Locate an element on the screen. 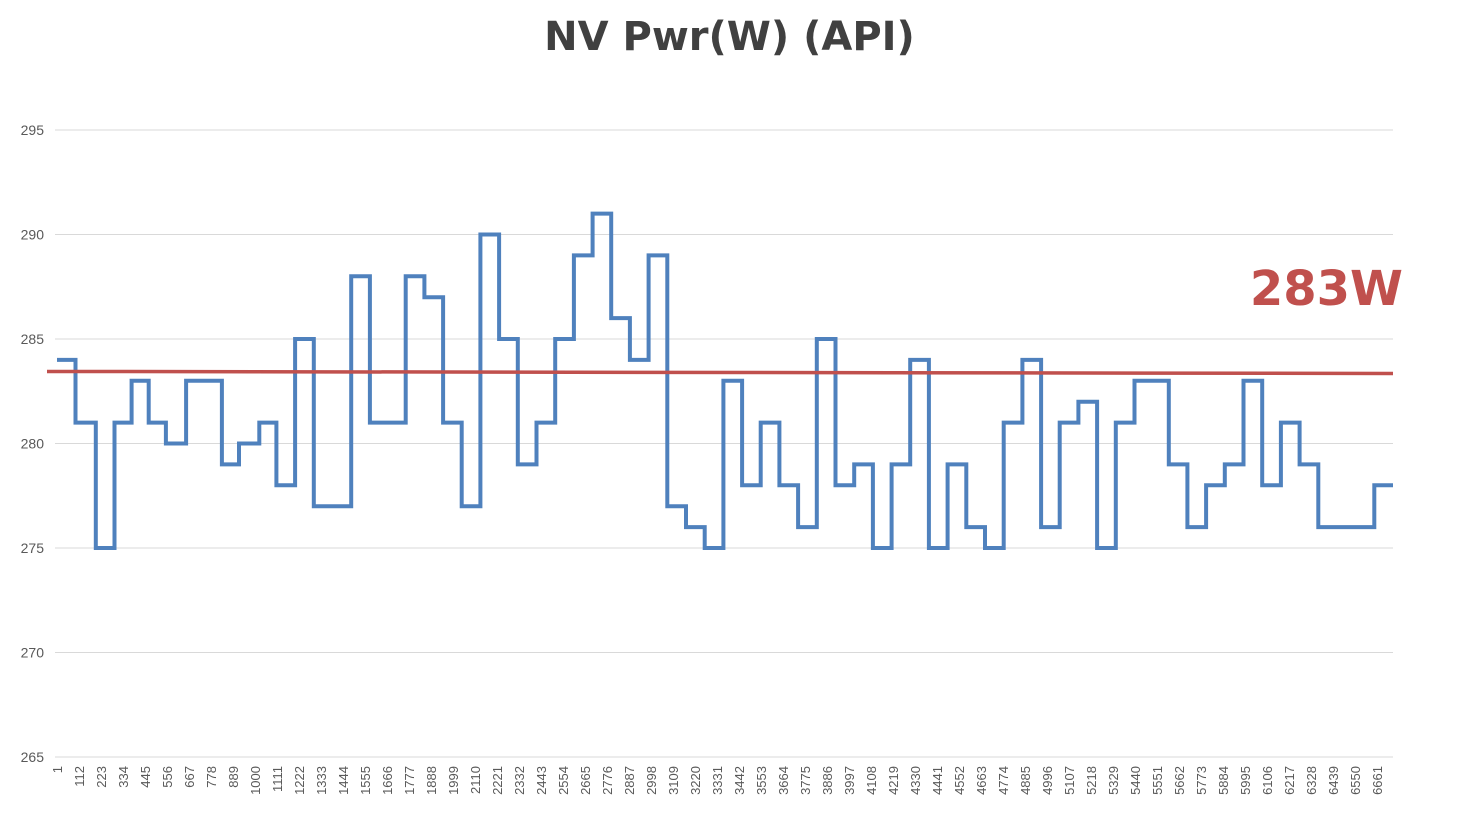 The width and height of the screenshot is (1459, 816). x-tick-label: 1444 is located at coordinates (343, 780).